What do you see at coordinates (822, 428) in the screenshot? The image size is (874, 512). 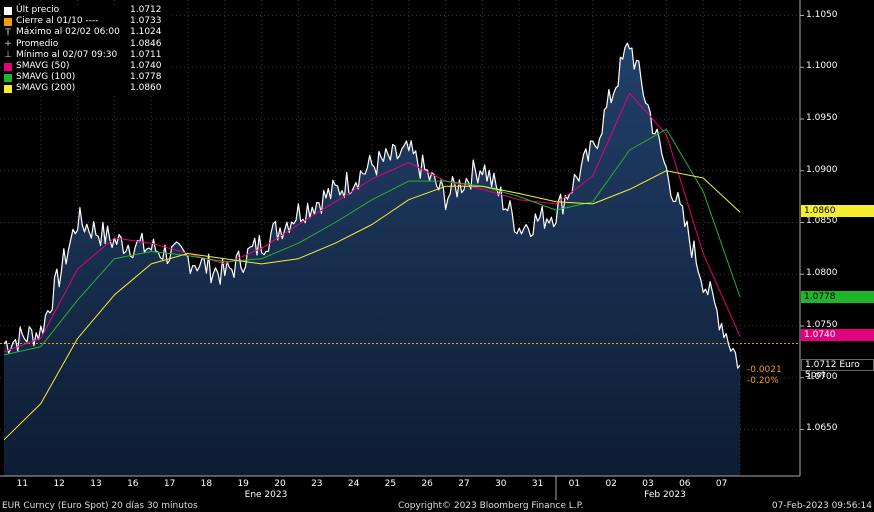 I see `y-tick-label: 1.0650` at bounding box center [822, 428].